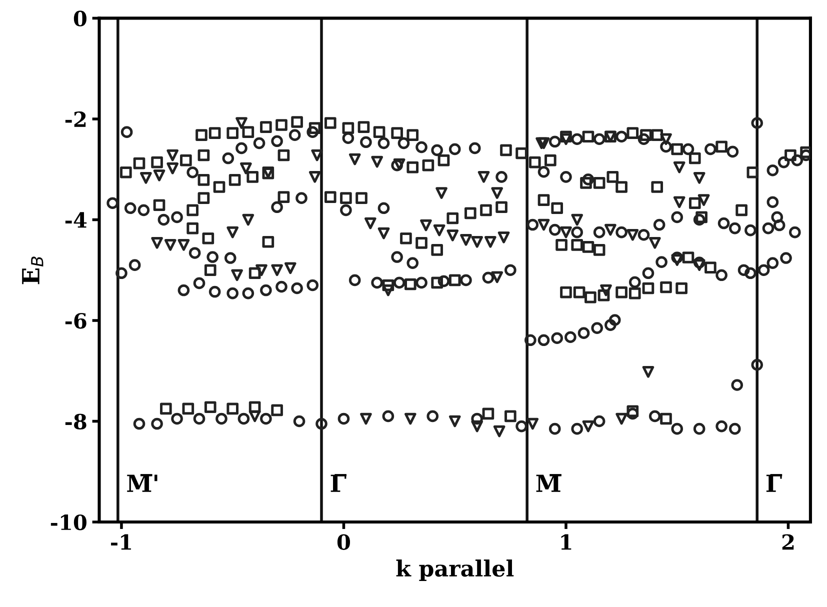  I want to click on x-tick-label: -1, so click(121, 542).